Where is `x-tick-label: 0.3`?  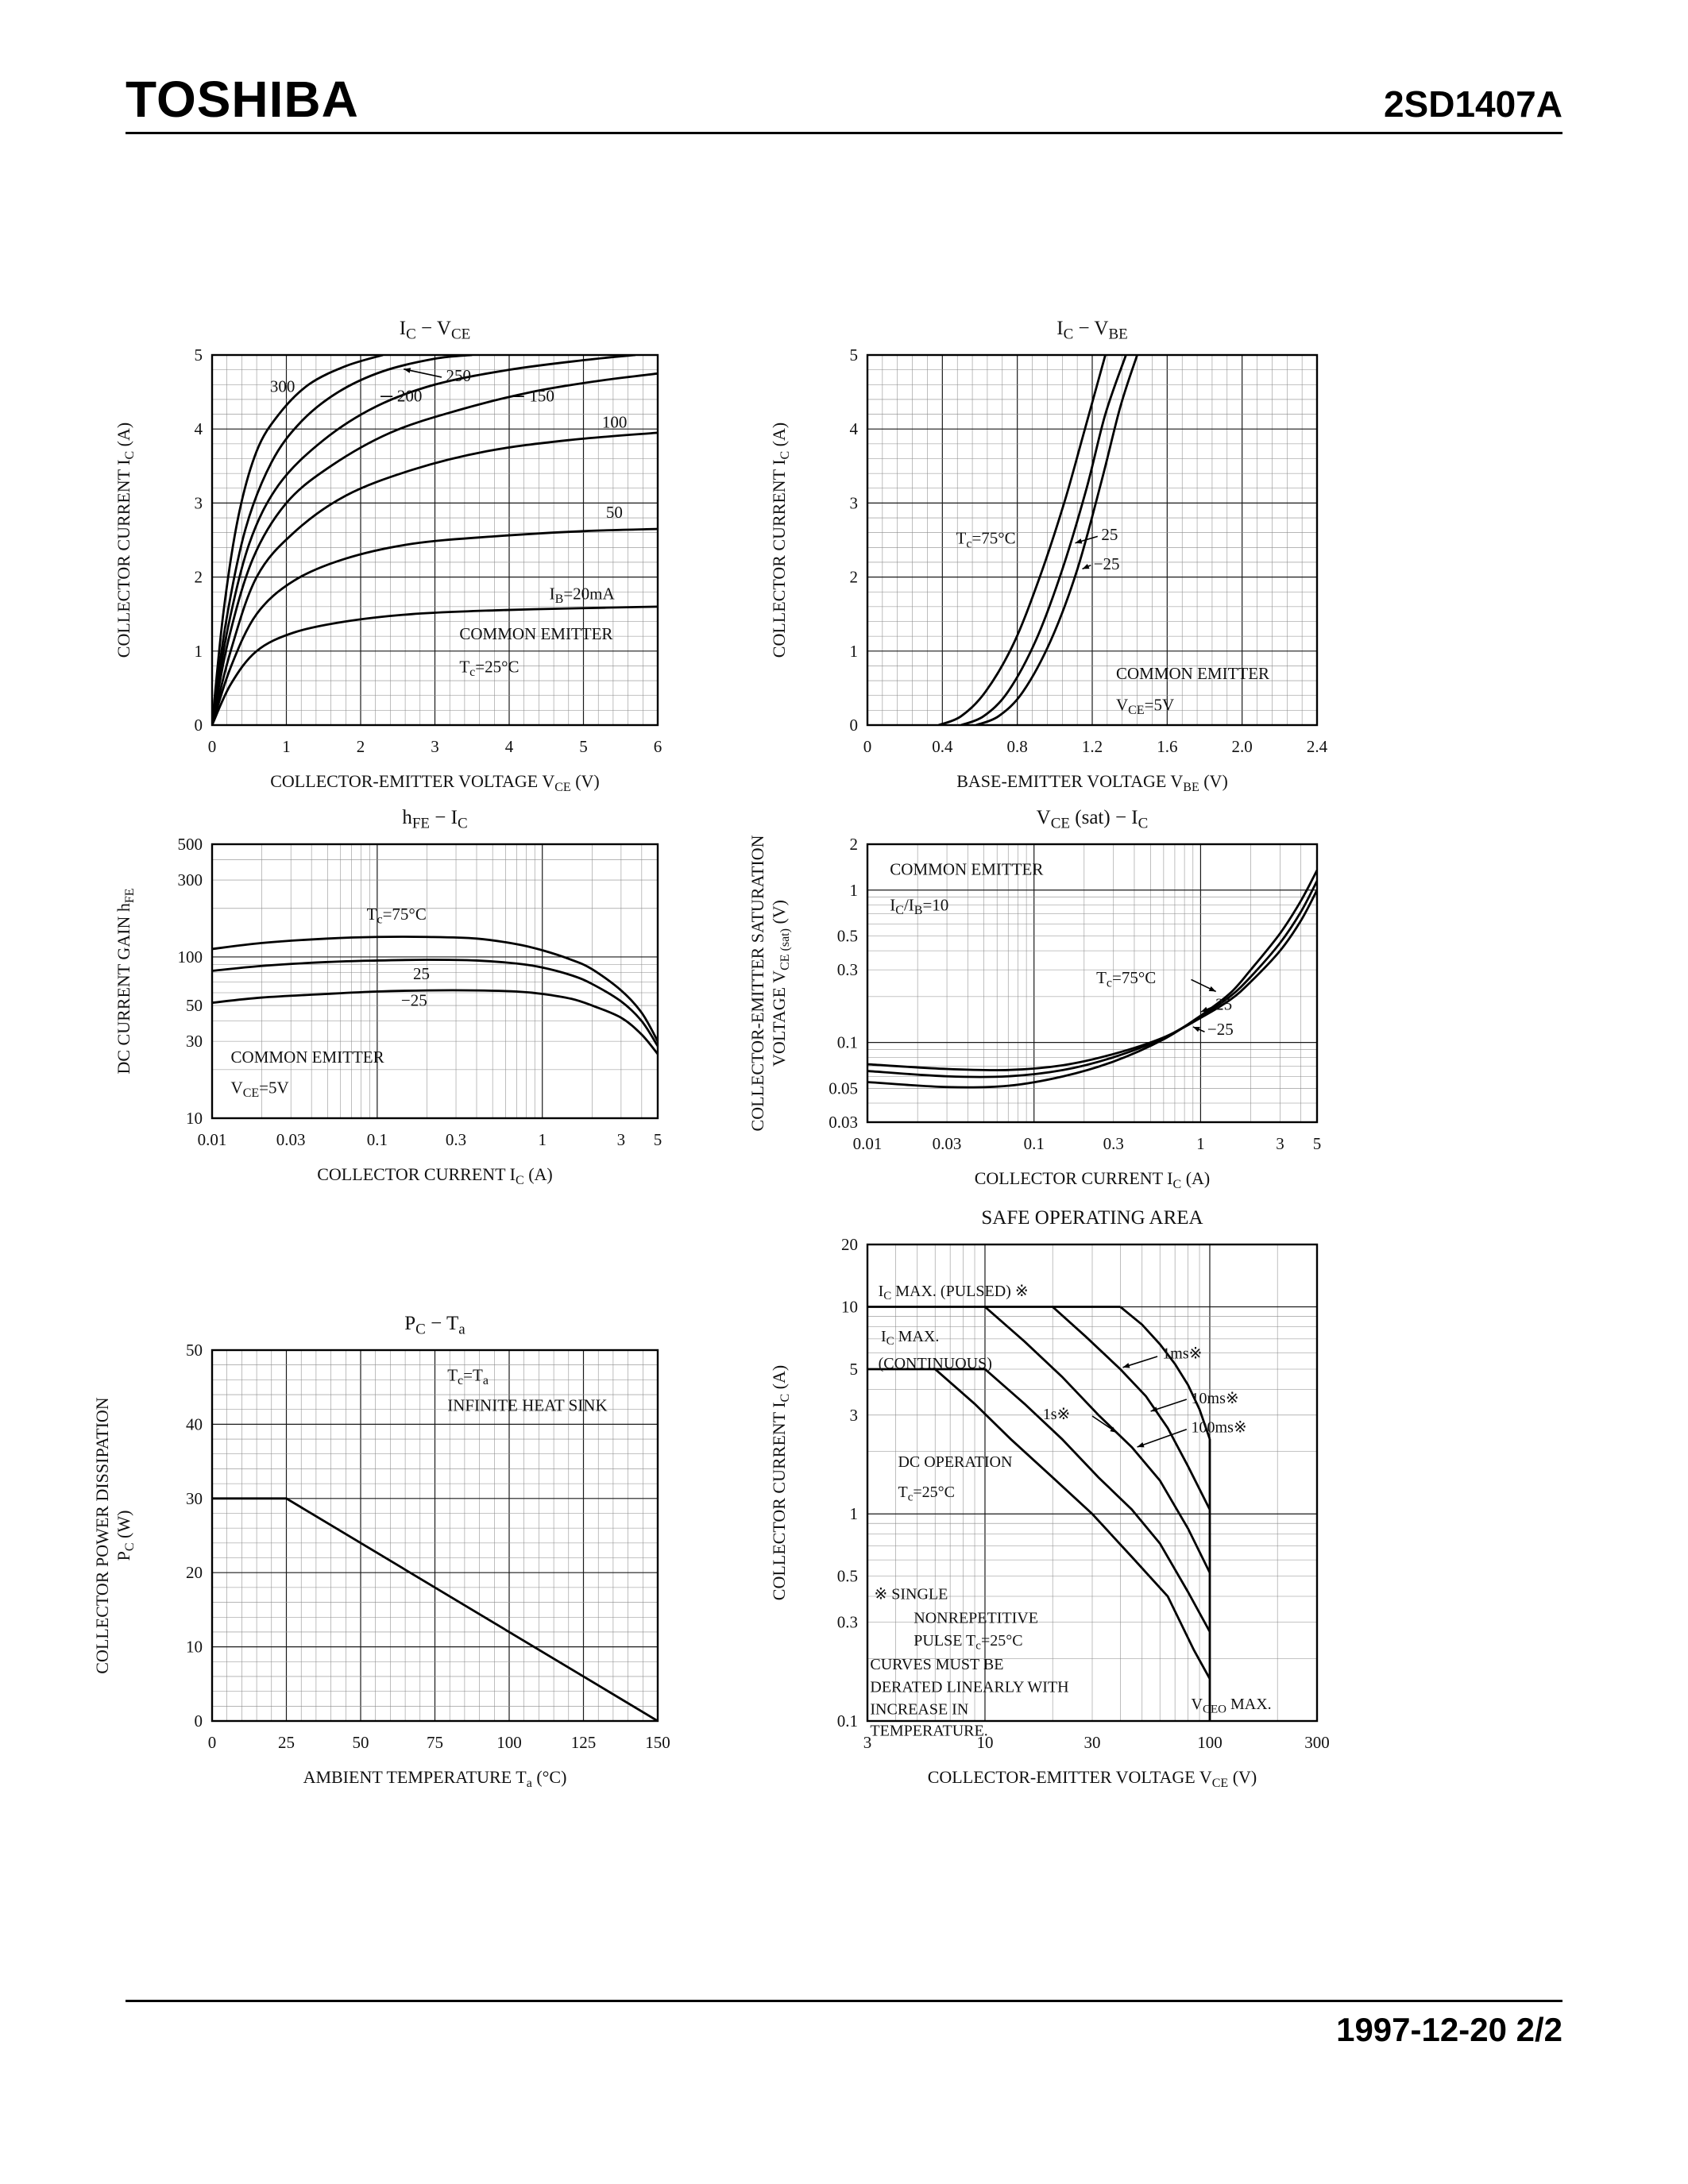 x-tick-label: 0.3 is located at coordinates (1113, 1143).